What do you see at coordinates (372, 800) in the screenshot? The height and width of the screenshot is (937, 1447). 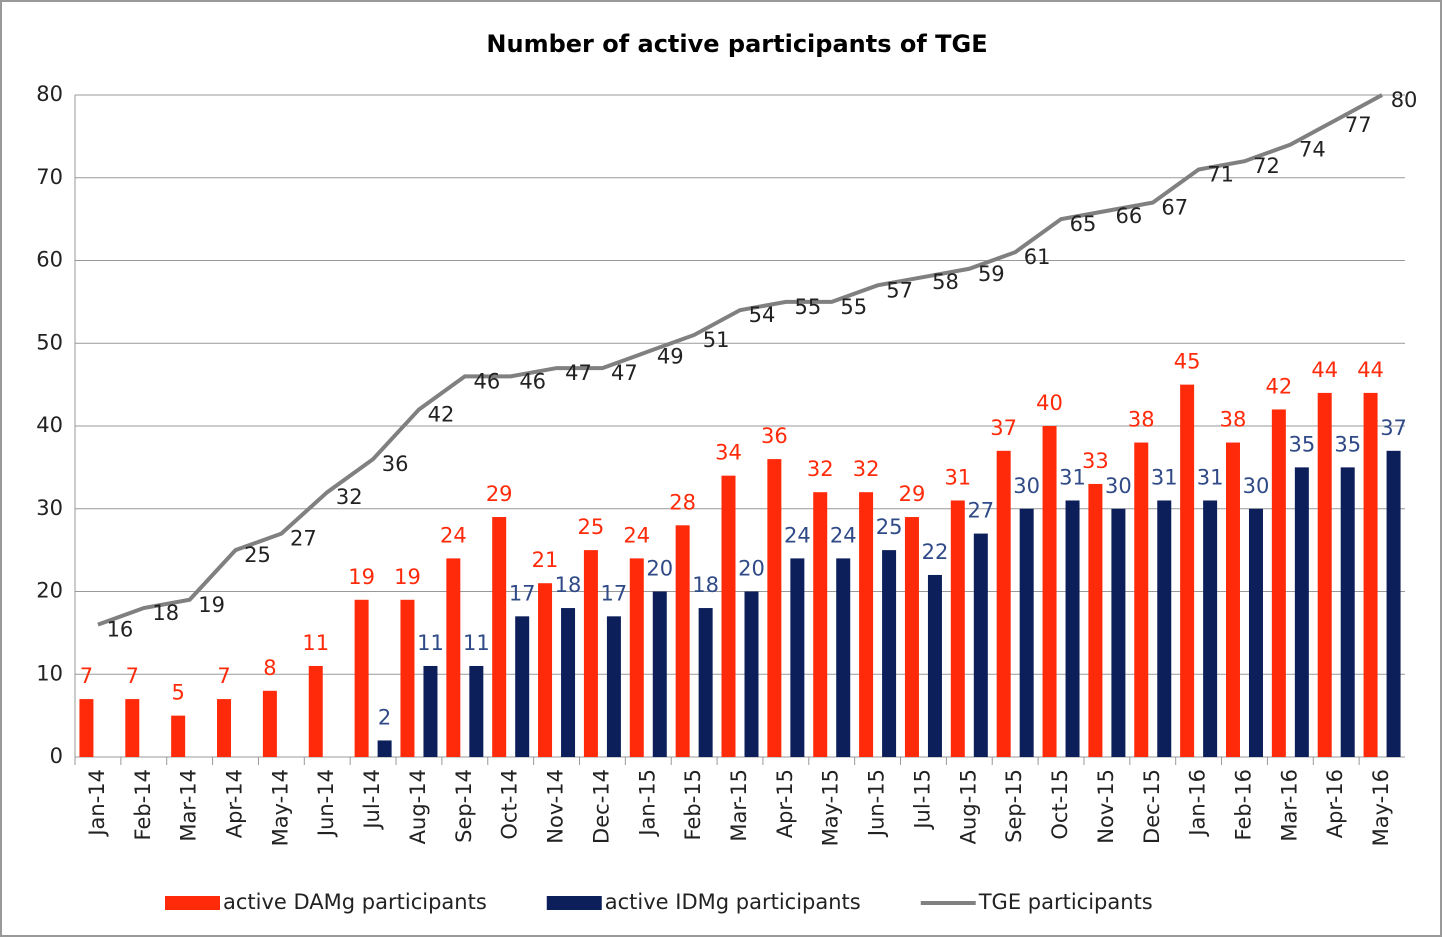 I see `x-tick-label: Jul-14` at bounding box center [372, 800].